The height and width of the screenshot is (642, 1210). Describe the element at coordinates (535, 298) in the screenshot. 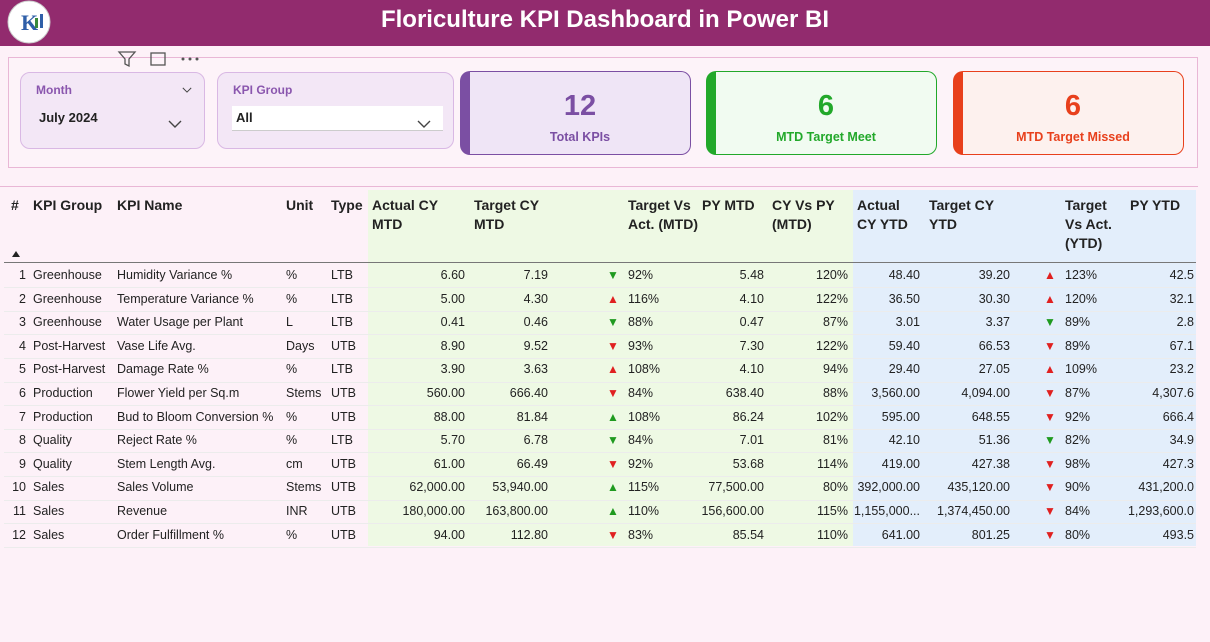

I see `table-cell: 4.30` at that location.